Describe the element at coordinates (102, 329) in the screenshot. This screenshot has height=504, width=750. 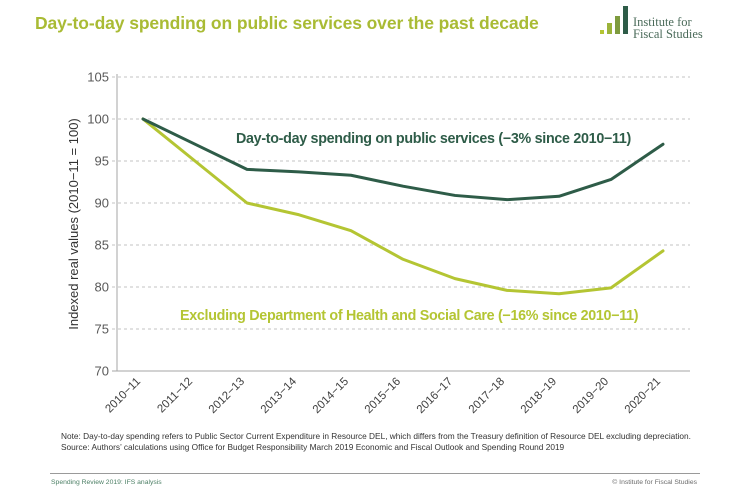
I see `y-tick-label: 75` at that location.